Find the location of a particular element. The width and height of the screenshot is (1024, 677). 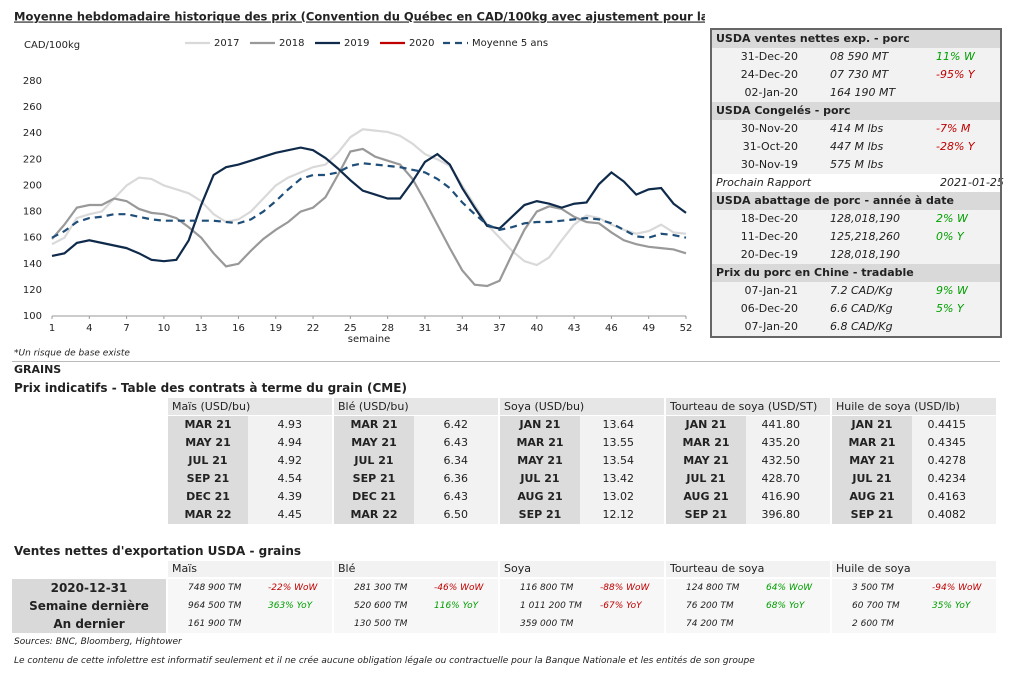

grain-price: 416.90 is located at coordinates (788, 497).